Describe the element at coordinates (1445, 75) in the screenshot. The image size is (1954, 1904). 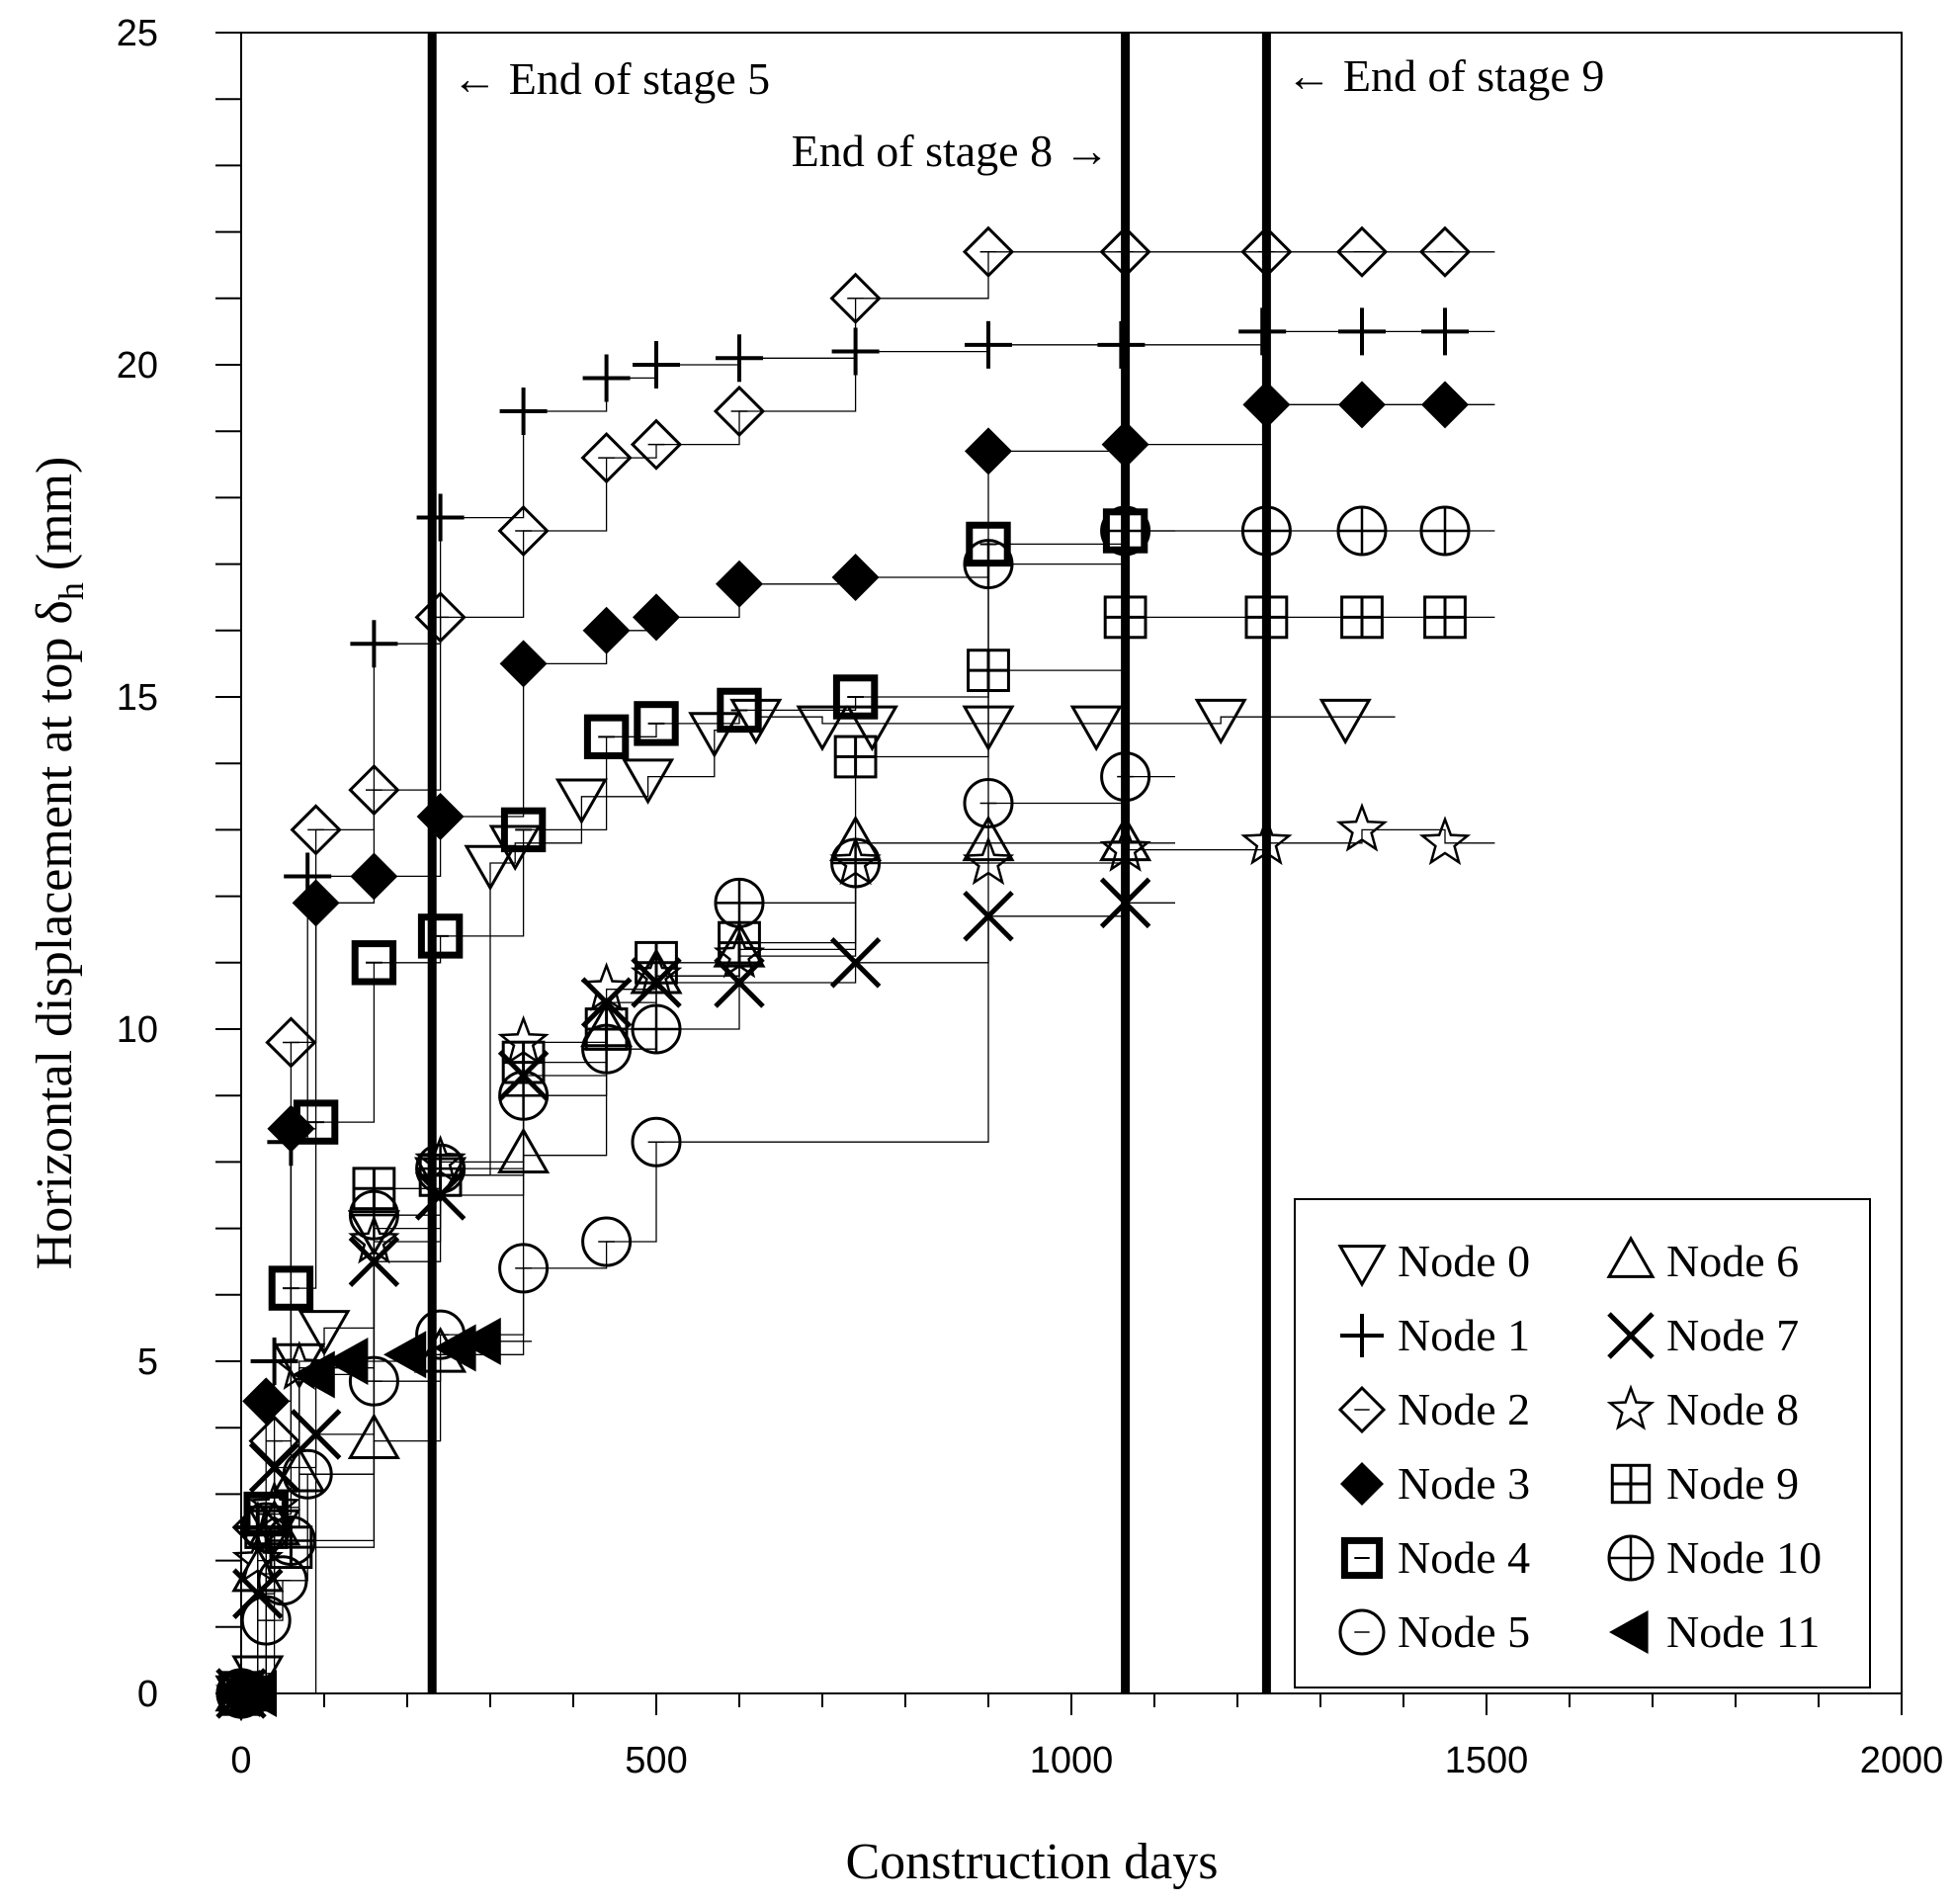
I see `stage-label: ← End of stage 9` at that location.